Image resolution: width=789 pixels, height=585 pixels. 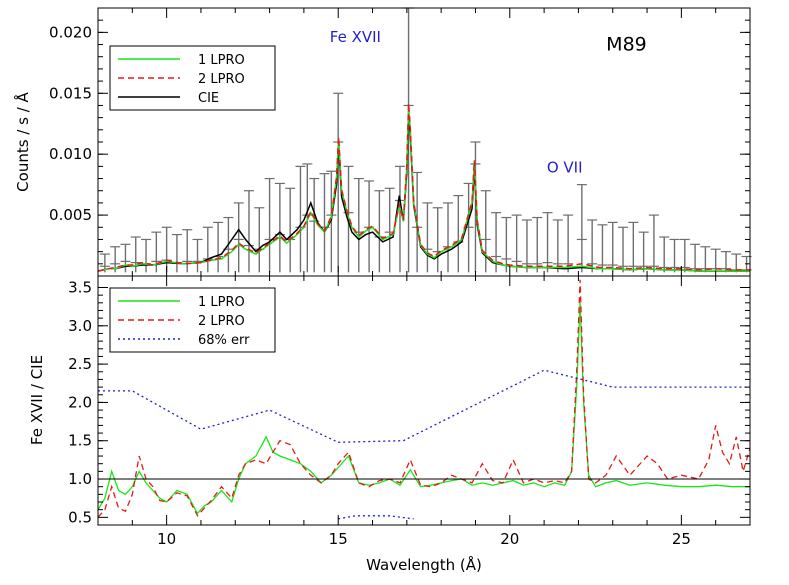 What do you see at coordinates (488, 102) in the screenshot?
I see `spectrum-annotations: M89 Fe XVII O VII` at bounding box center [488, 102].